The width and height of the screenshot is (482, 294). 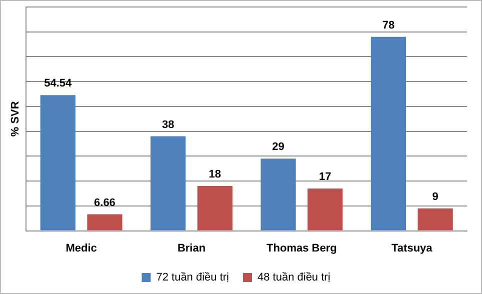 I want to click on y-axis-title: % SVR, so click(x=16, y=119).